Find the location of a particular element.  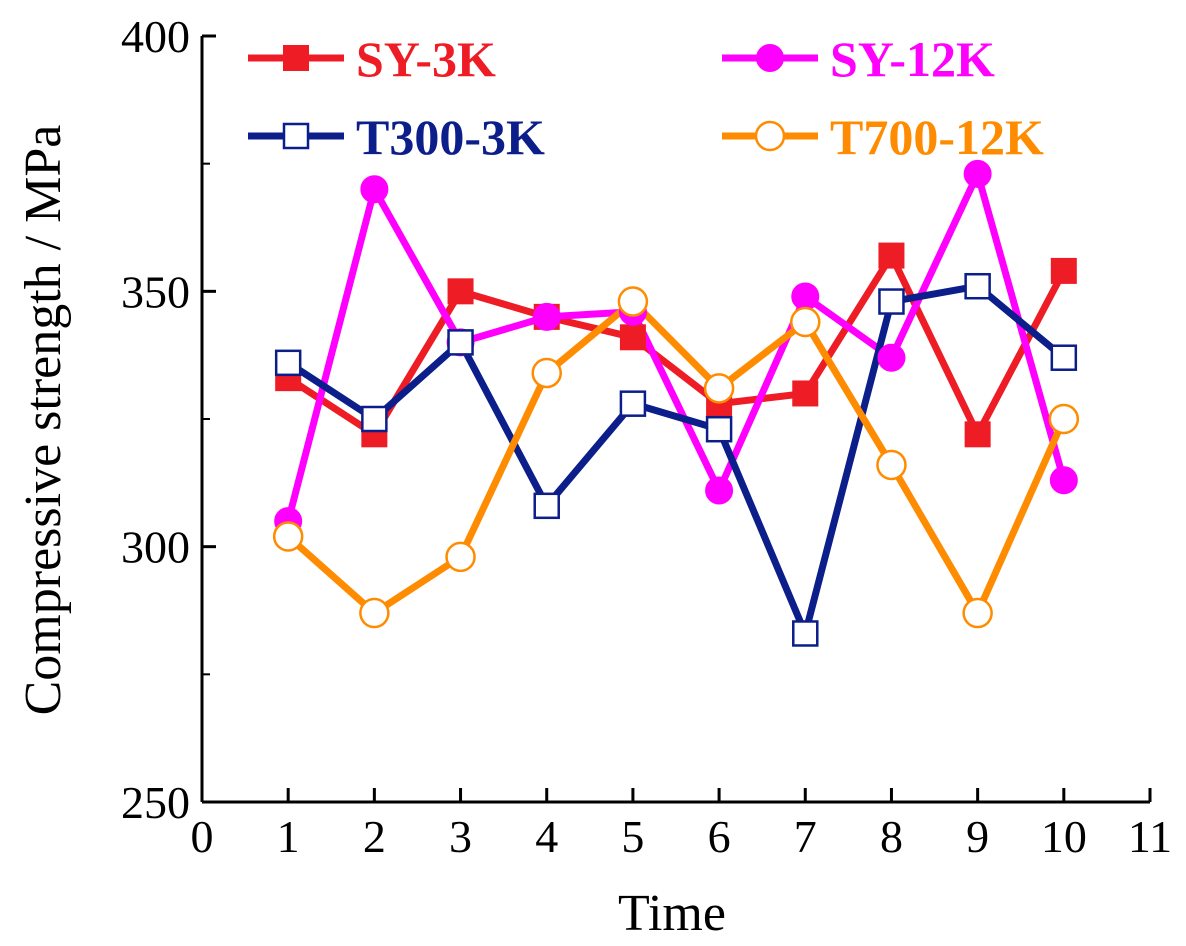

series-sy-3k is located at coordinates (676, 345).